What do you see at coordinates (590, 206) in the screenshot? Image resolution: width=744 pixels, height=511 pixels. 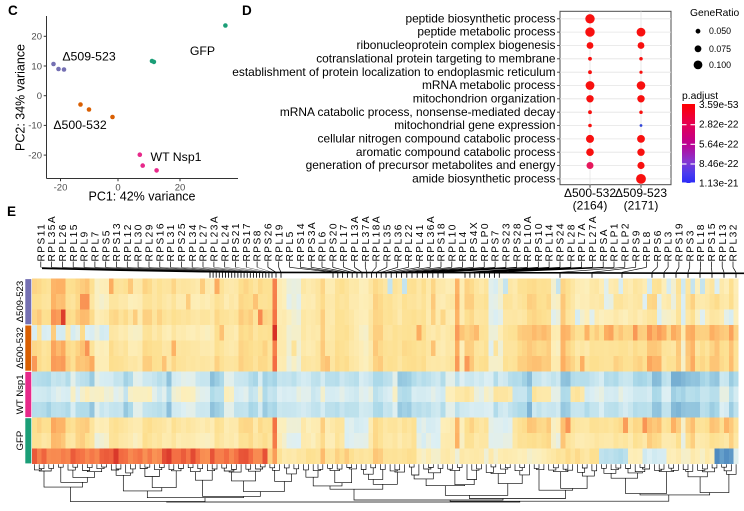 I see `svg-text: (2164)` at bounding box center [590, 206].